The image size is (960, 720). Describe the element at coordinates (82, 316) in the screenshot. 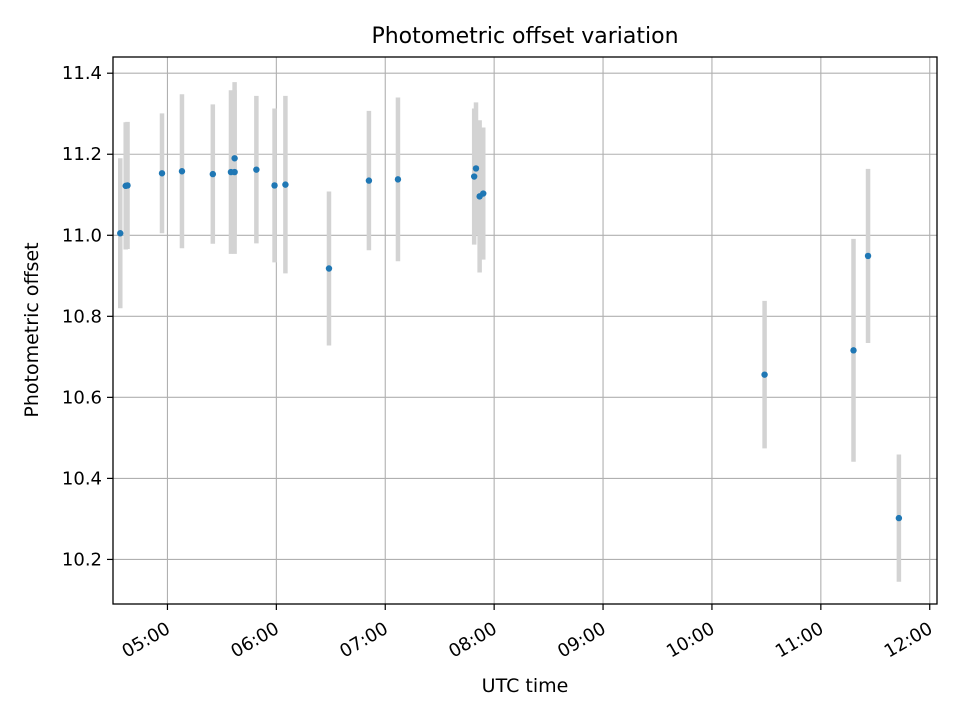

I see `y-tick-label: 10.8` at that location.